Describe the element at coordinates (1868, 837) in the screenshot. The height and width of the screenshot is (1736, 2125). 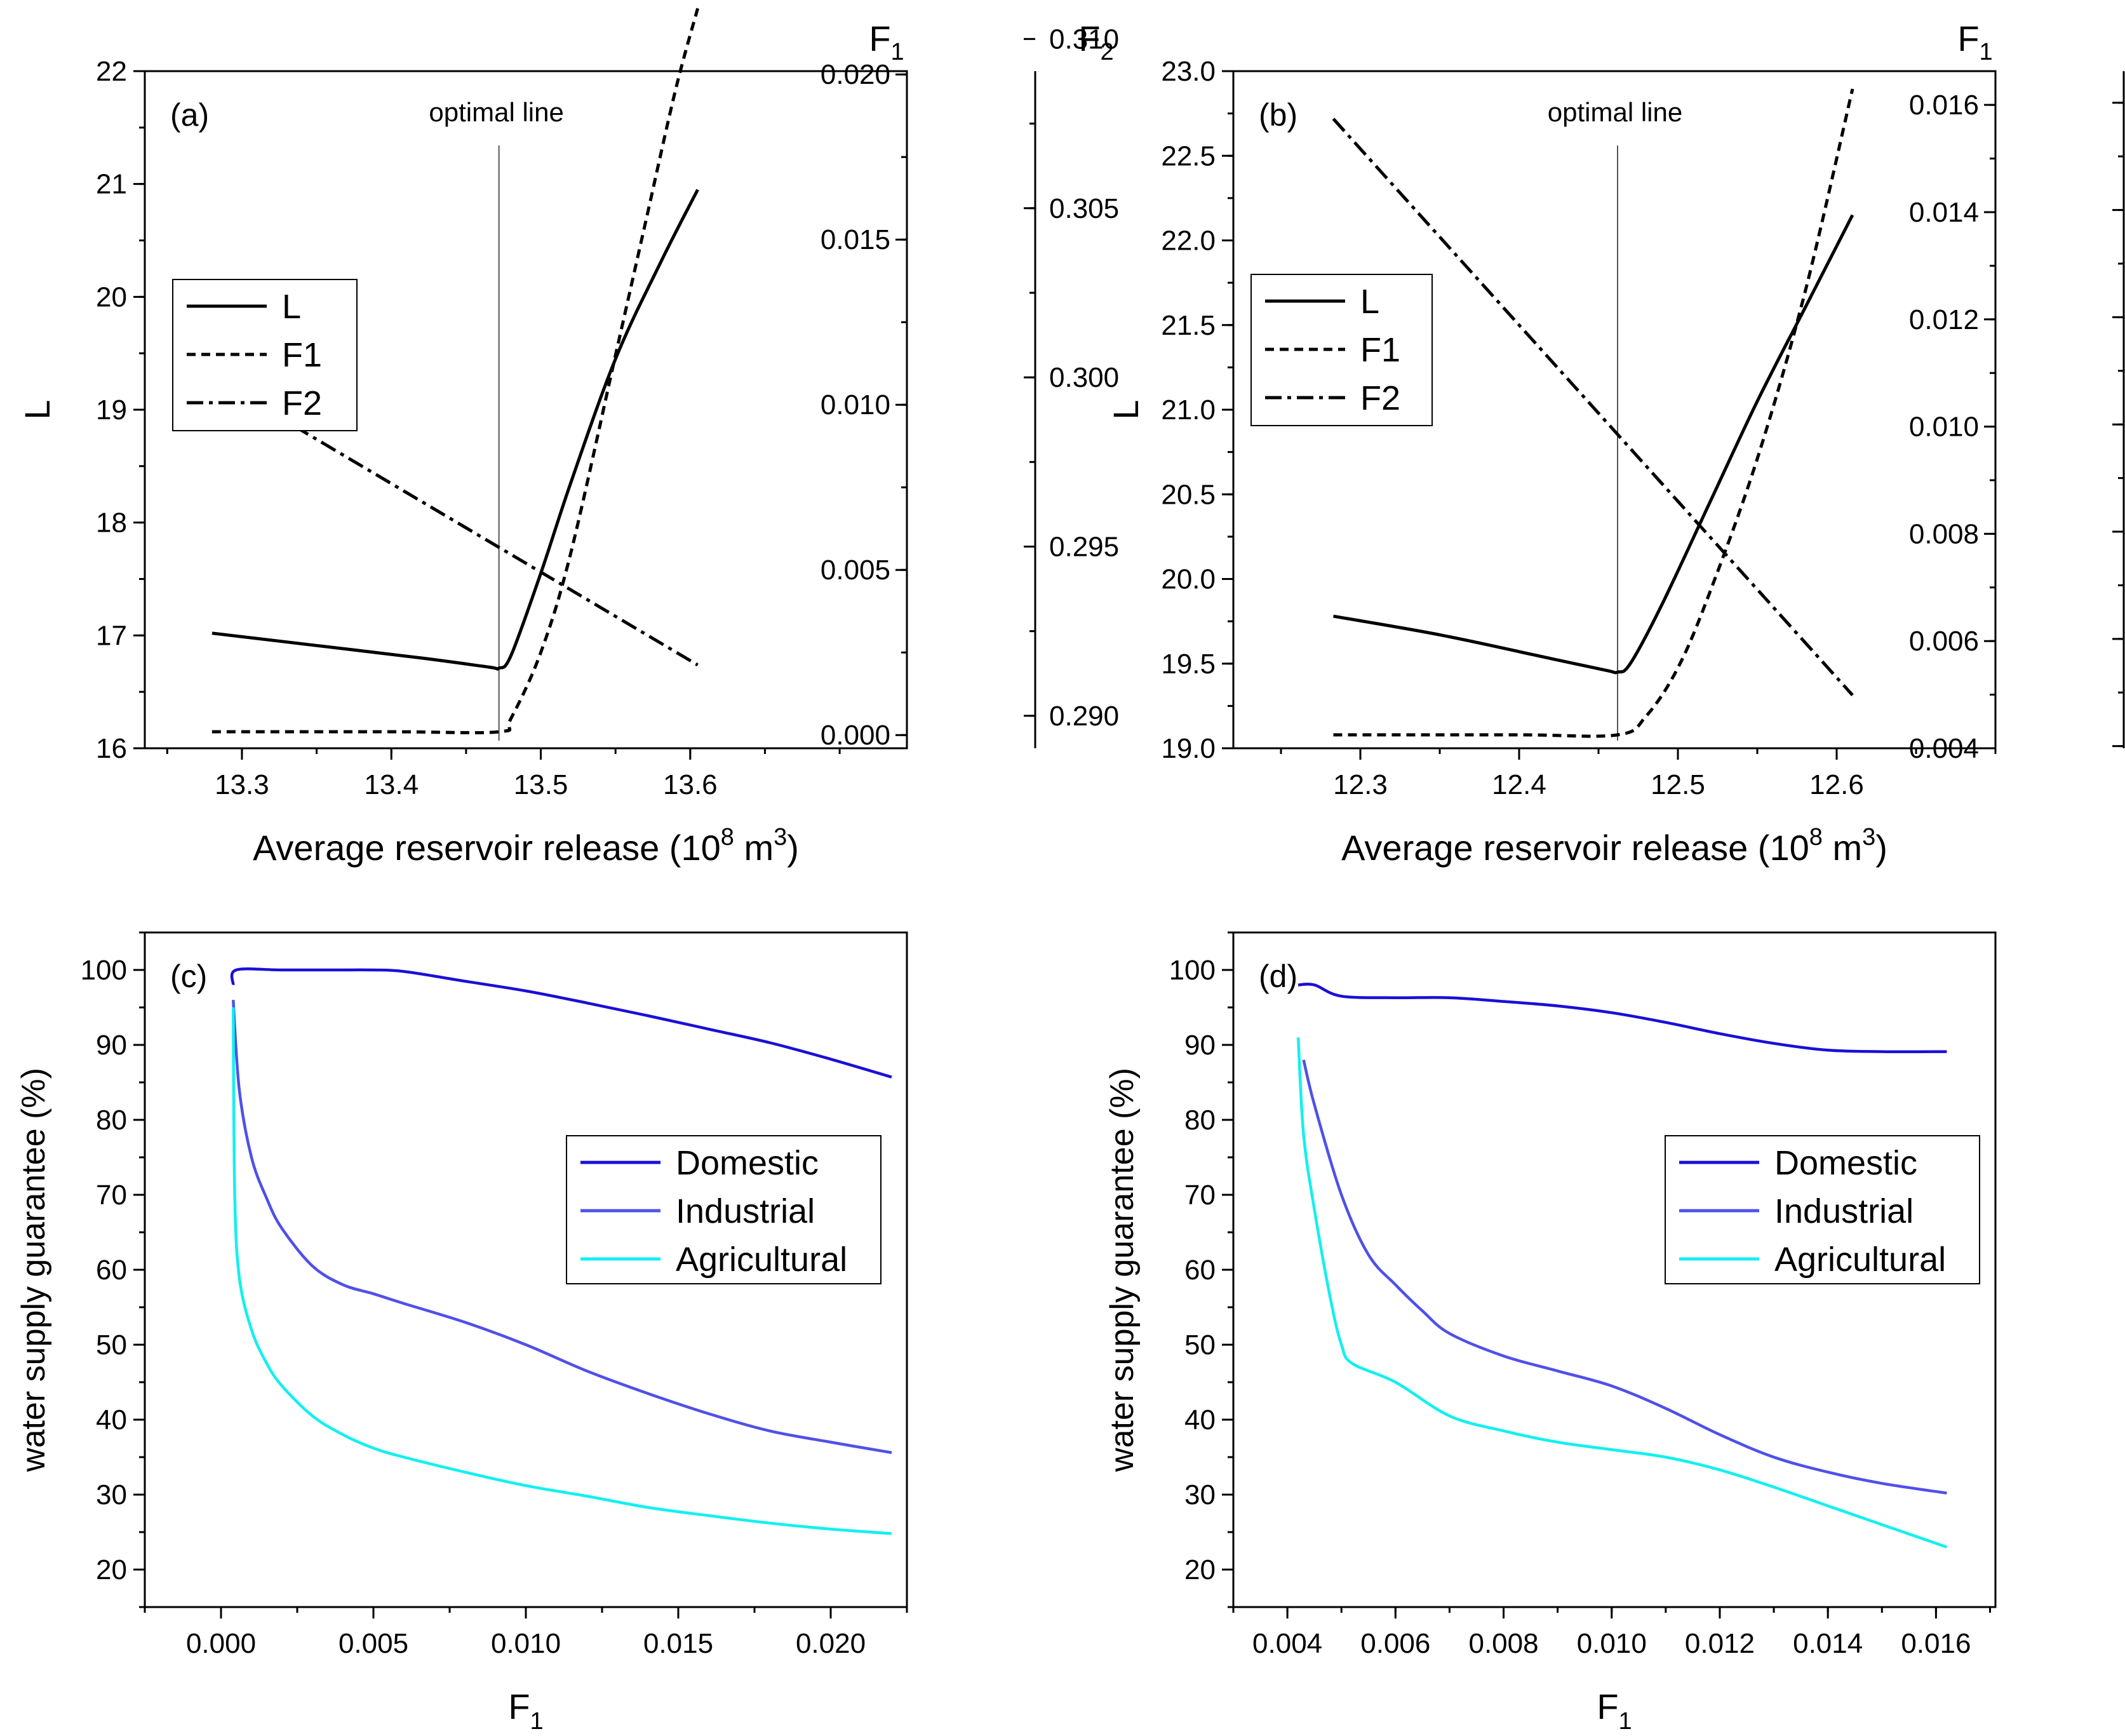
I see `x-axis-title-part: 3` at that location.